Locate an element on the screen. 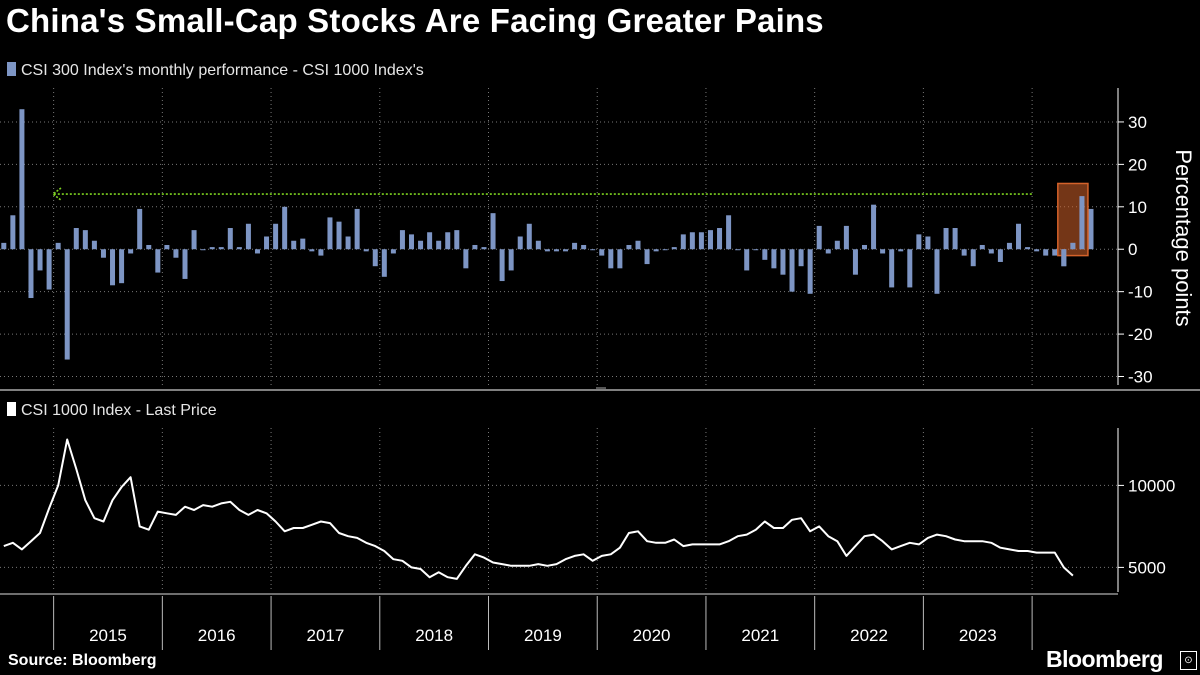  bar-y-tick-label: 10 is located at coordinates (1137, 207).